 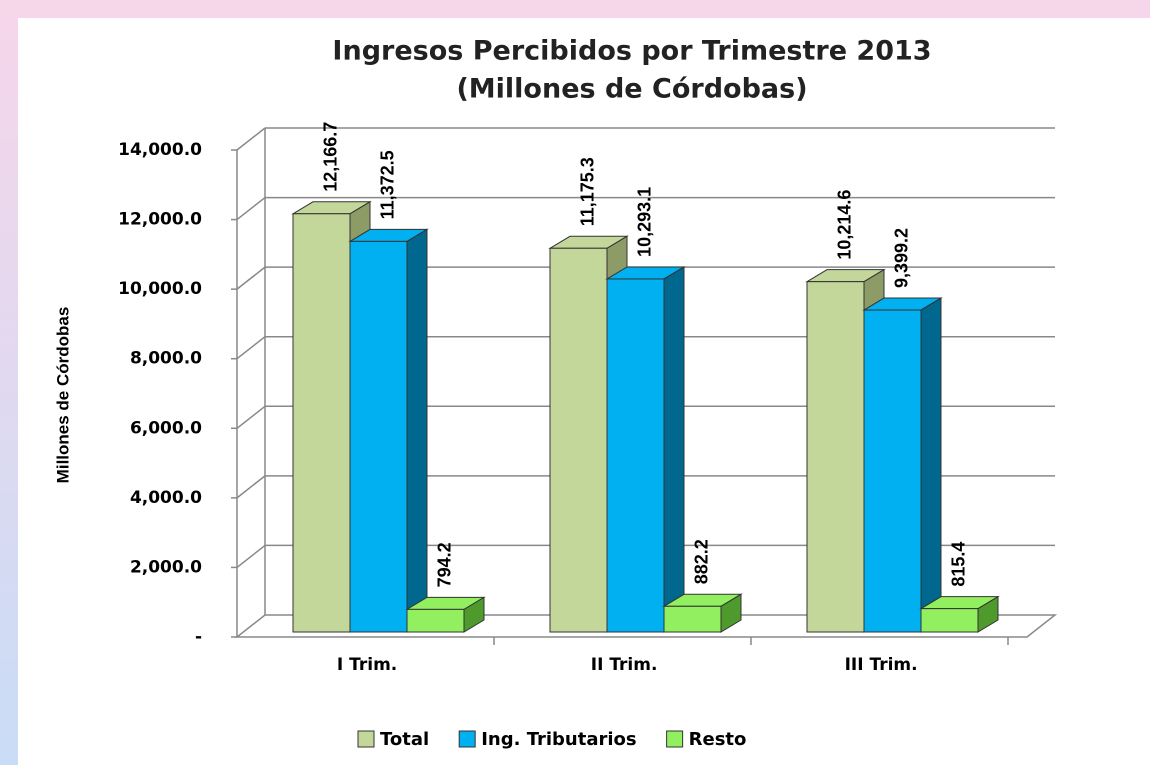 I want to click on value-label: 10,293.1, so click(x=644, y=222).